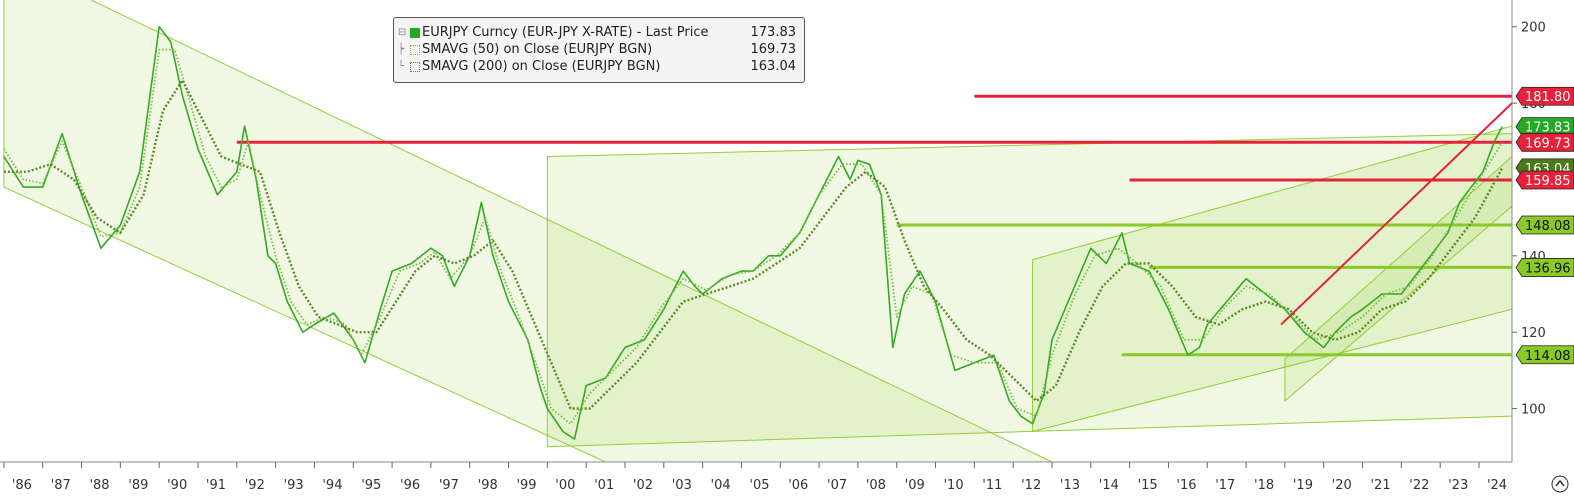 This screenshot has width=1574, height=496. I want to click on y-tick-label: 120, so click(1533, 333).